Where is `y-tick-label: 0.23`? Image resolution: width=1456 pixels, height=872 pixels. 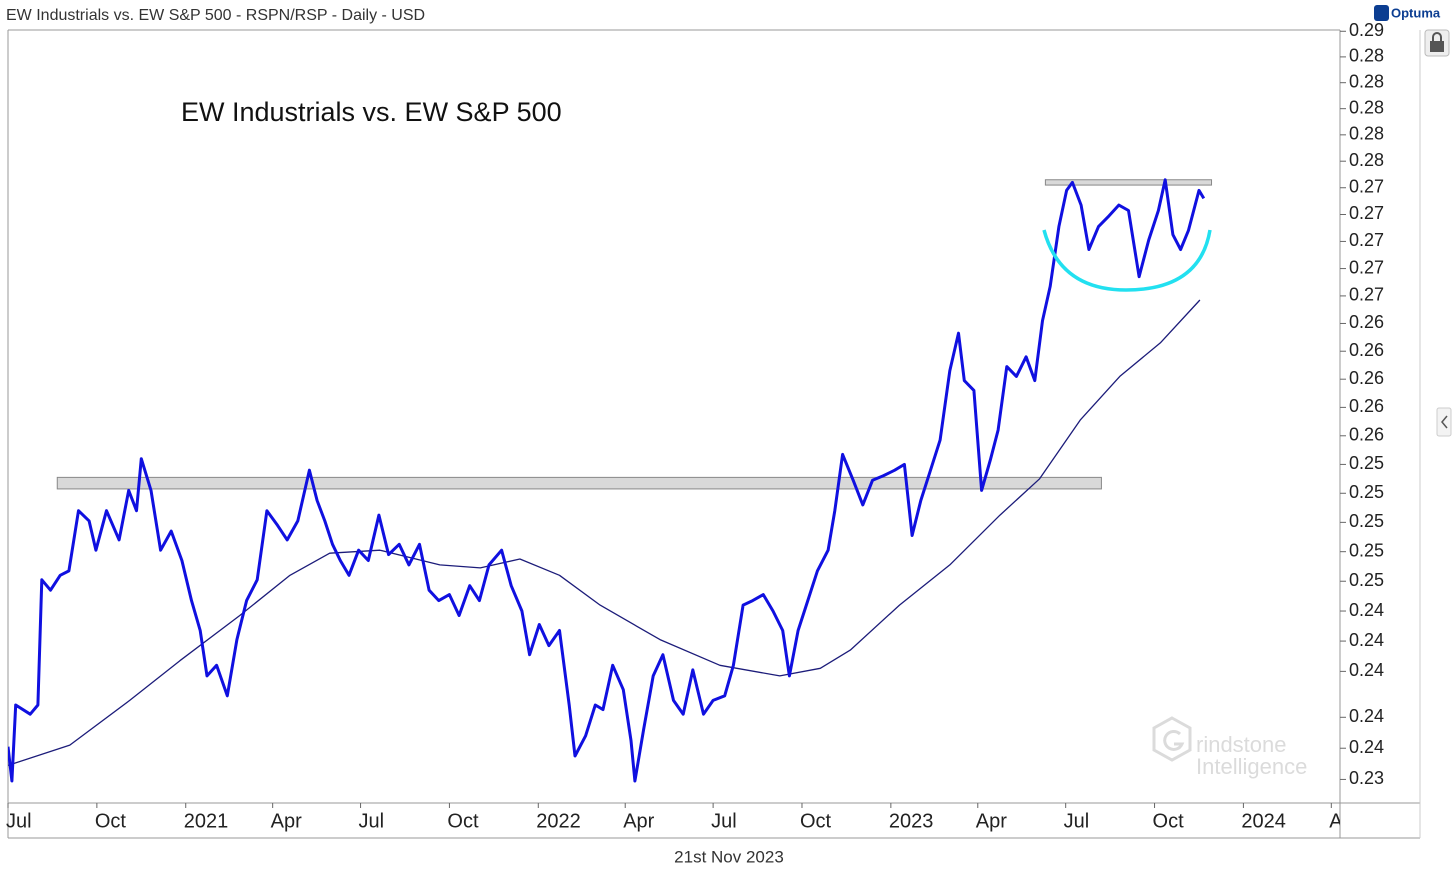
y-tick-label: 0.23 is located at coordinates (1366, 778).